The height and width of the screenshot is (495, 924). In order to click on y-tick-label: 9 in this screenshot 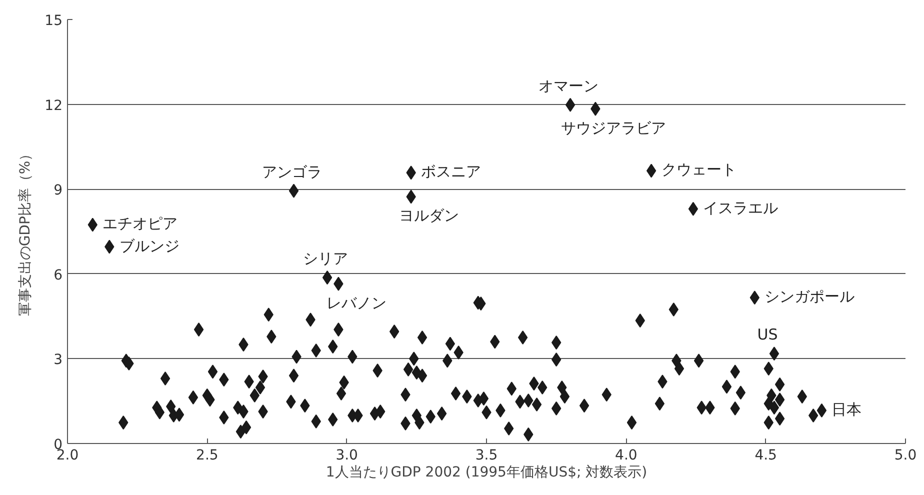, I will do `click(58, 190)`.